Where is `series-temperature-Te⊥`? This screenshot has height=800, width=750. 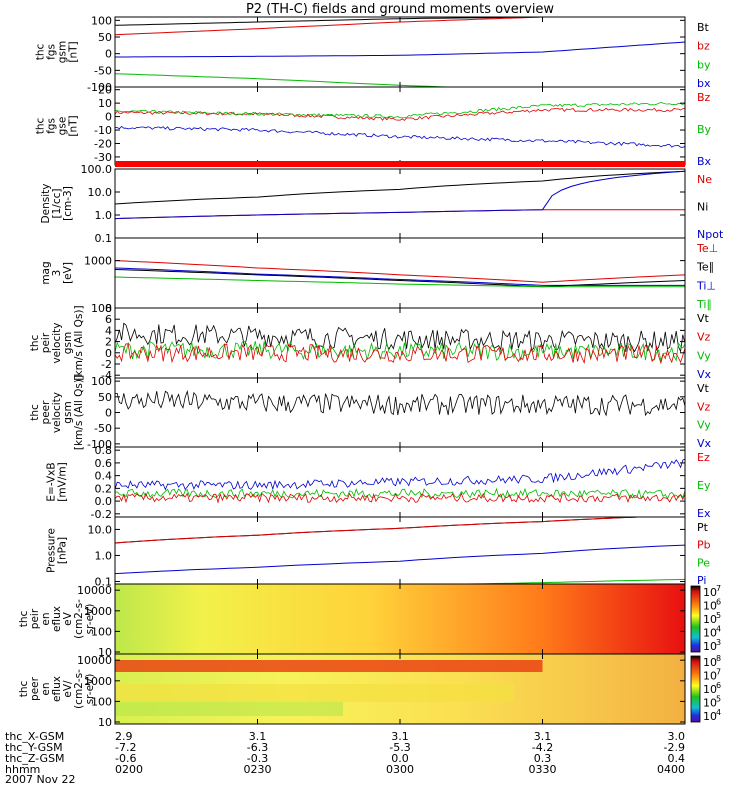 series-temperature-Te⊥ is located at coordinates (400, 271).